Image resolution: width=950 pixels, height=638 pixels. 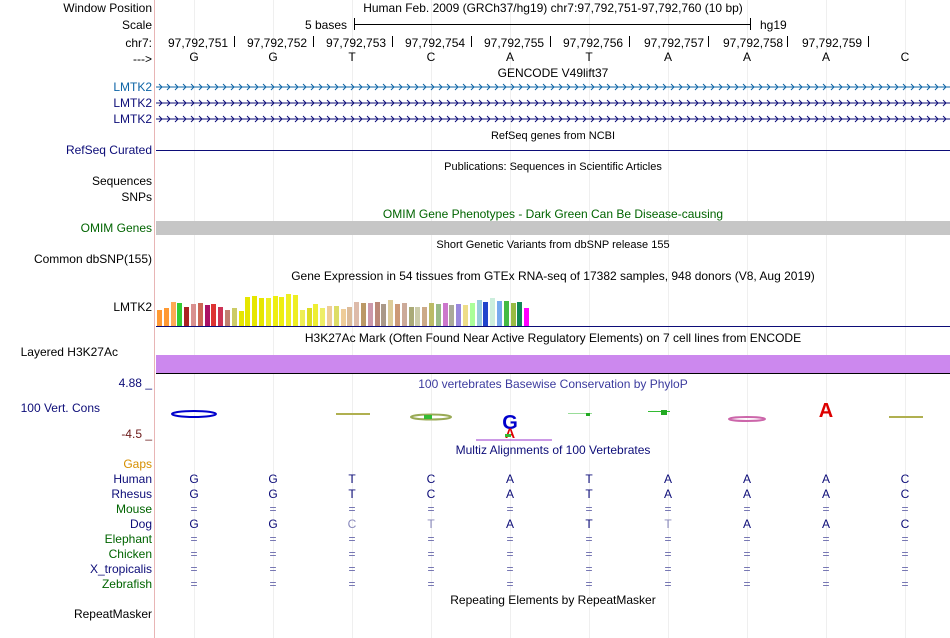 I want to click on coordinate-label: 97,792,758, so click(x=753, y=43).